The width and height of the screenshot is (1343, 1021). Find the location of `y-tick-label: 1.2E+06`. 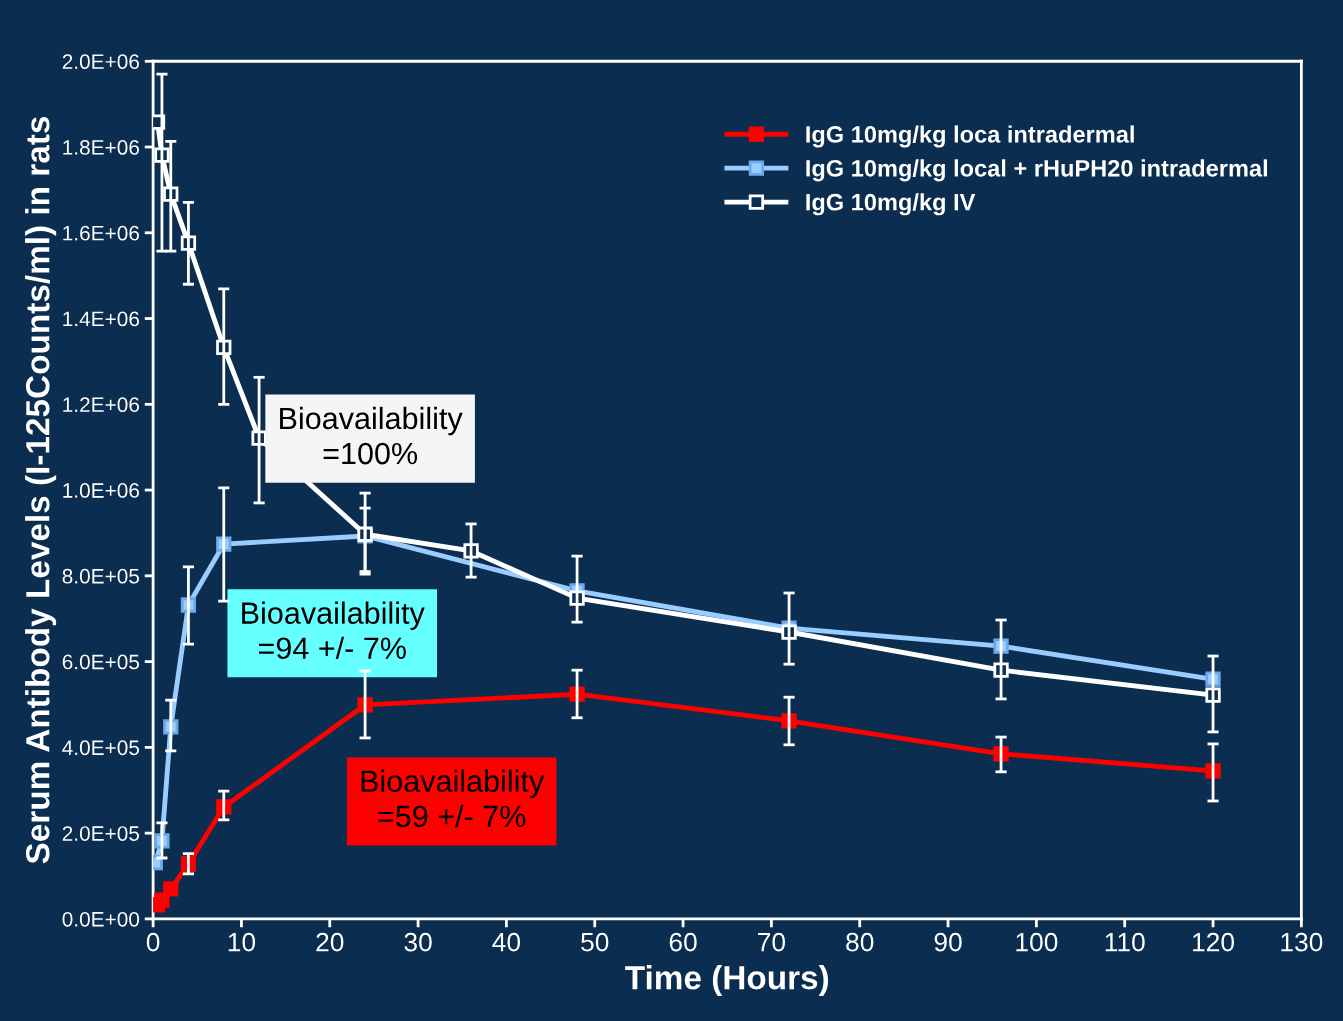

y-tick-label: 1.2E+06 is located at coordinates (101, 405).